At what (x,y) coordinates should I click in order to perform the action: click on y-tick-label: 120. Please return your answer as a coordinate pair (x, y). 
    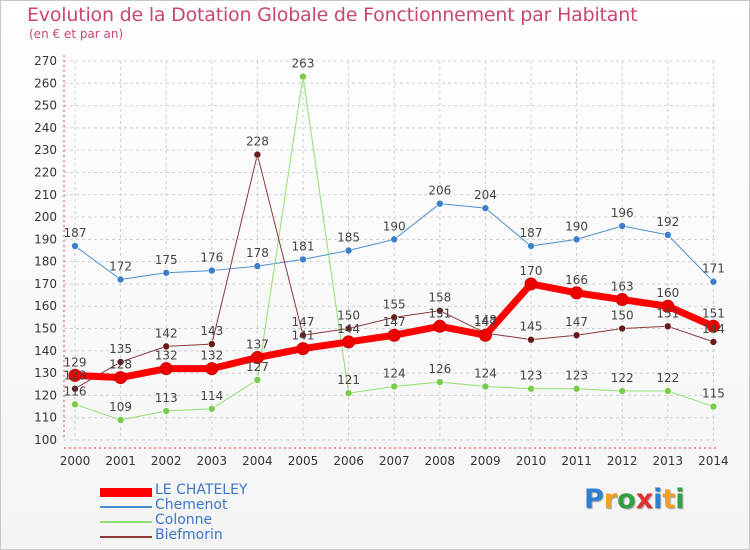
    Looking at the image, I should click on (45, 395).